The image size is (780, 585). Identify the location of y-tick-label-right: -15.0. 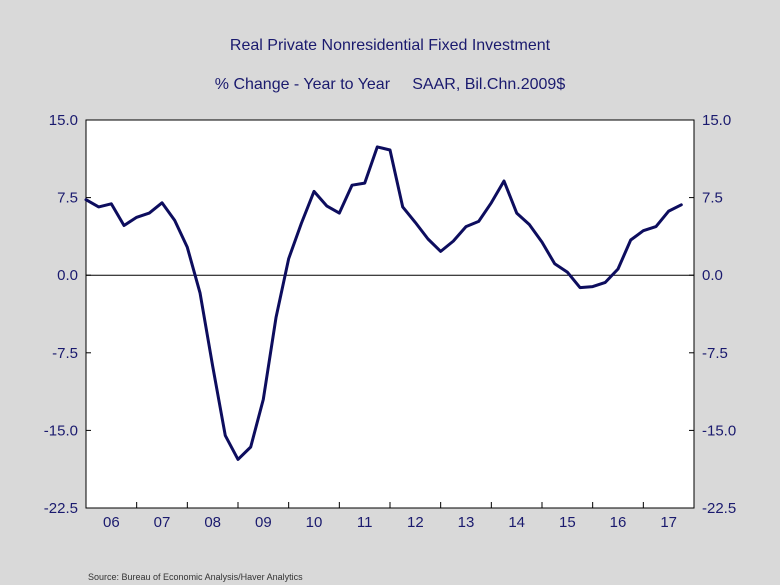
(719, 430).